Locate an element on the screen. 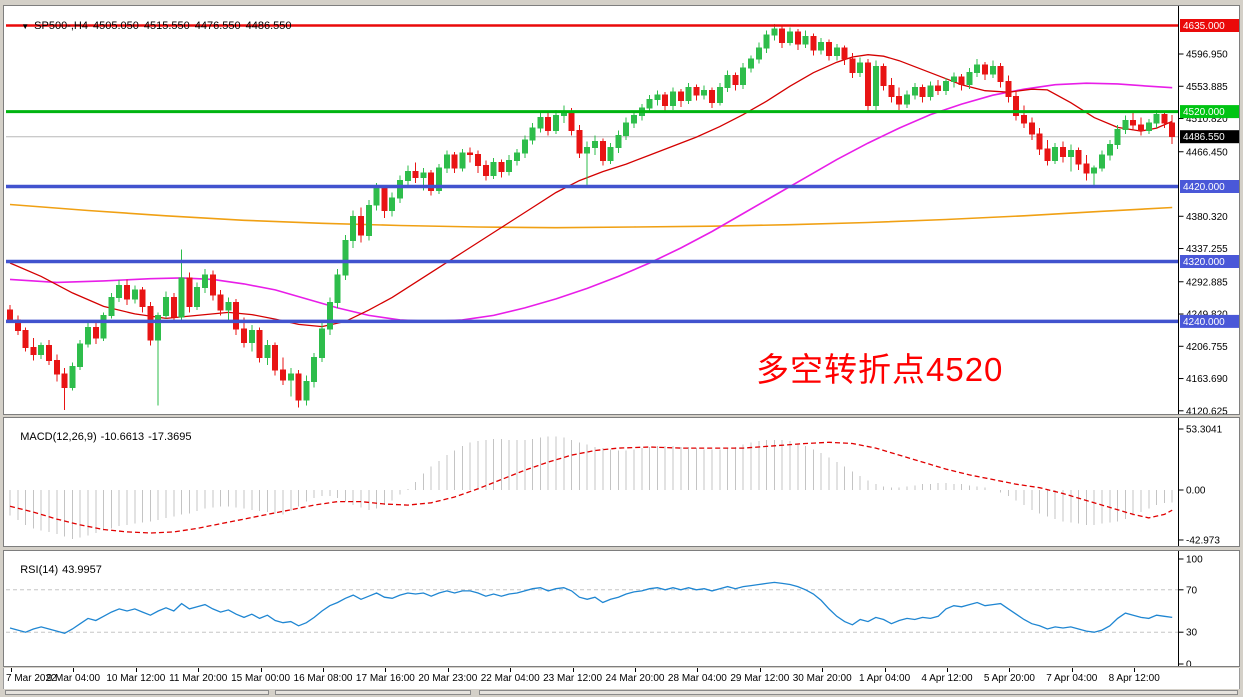 The width and height of the screenshot is (1243, 697). price-level-badge-label: 4320.000 is located at coordinates (1204, 262).